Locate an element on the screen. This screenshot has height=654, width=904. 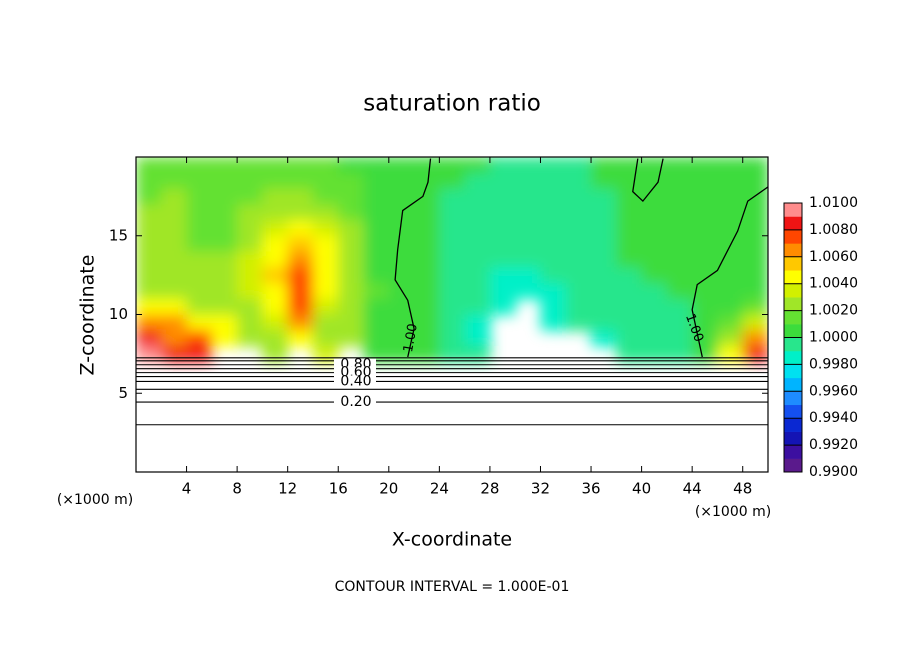
colorbar-tick-label: 0.9940 is located at coordinates (833, 418).